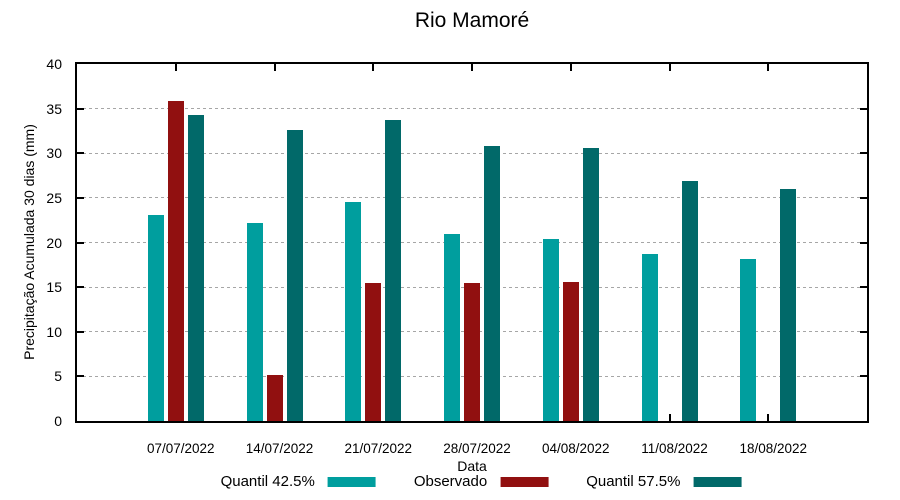 This screenshot has width=900, height=500. What do you see at coordinates (674, 448) in the screenshot?
I see `x-tick-label: 11/08/2022` at bounding box center [674, 448].